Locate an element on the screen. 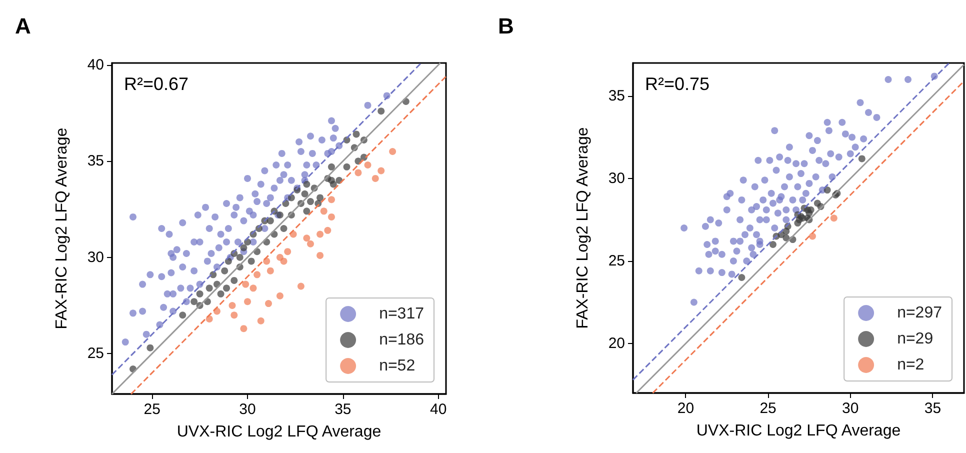  legend-label: n=52 is located at coordinates (397, 366).